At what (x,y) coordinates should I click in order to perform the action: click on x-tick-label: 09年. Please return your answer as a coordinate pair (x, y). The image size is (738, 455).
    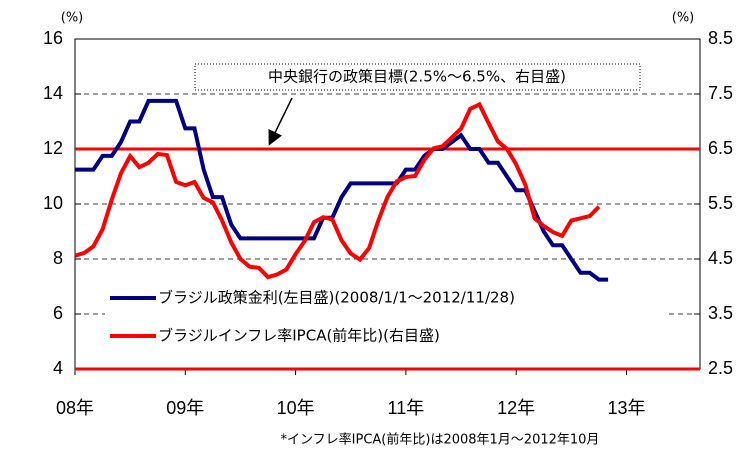
    Looking at the image, I should click on (185, 408).